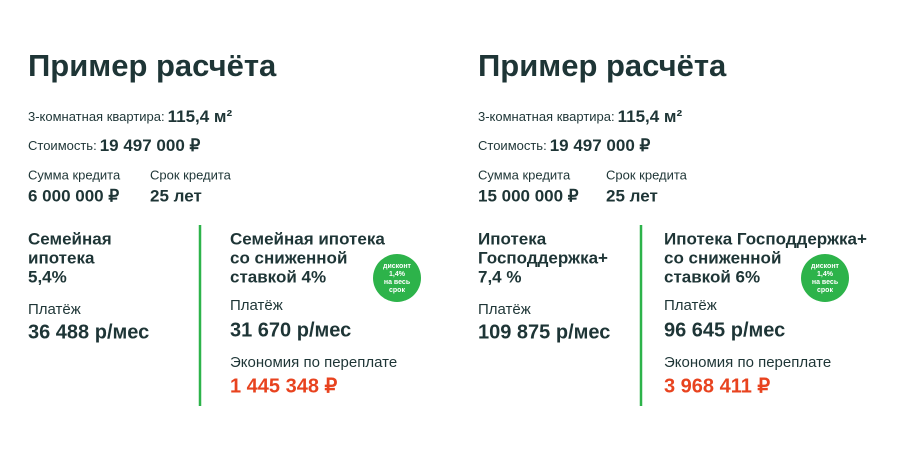  What do you see at coordinates (61, 257) in the screenshot?
I see `base-title: ипотека` at bounding box center [61, 257].